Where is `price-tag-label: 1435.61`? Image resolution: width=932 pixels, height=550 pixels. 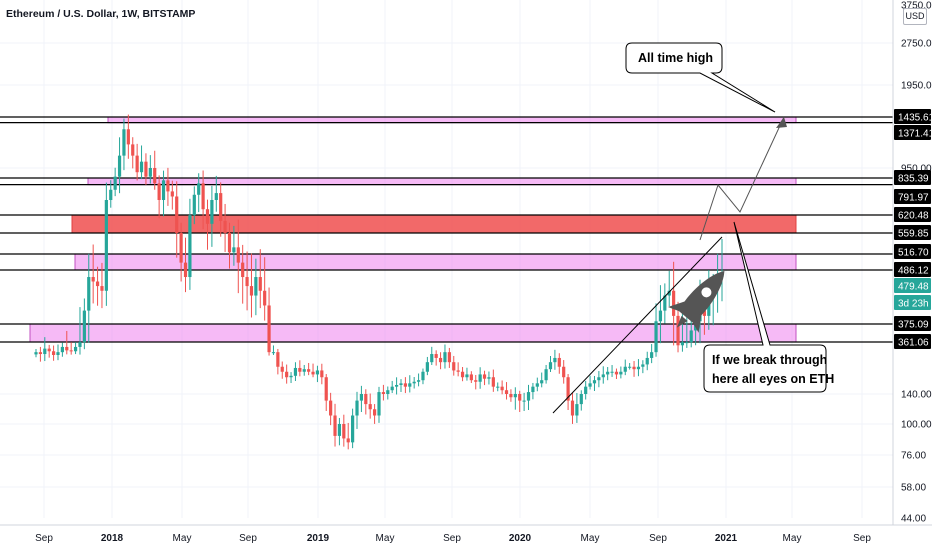
price-tag-label: 1435.61 is located at coordinates (915, 118).